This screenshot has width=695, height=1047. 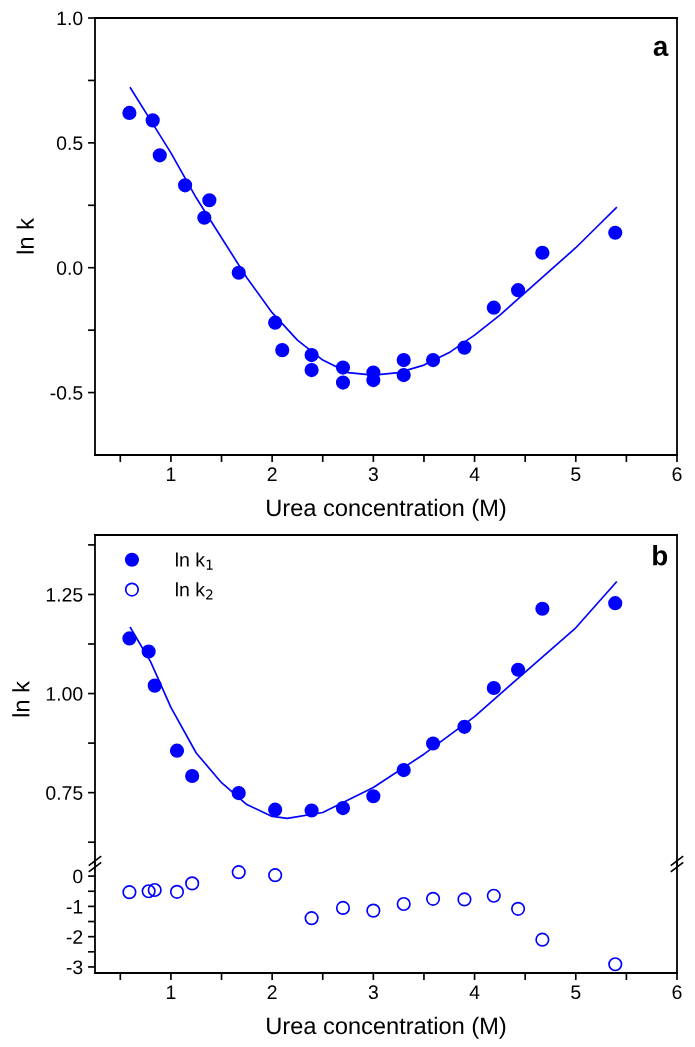 What do you see at coordinates (78, 876) in the screenshot?
I see `y-tick-label: 0` at bounding box center [78, 876].